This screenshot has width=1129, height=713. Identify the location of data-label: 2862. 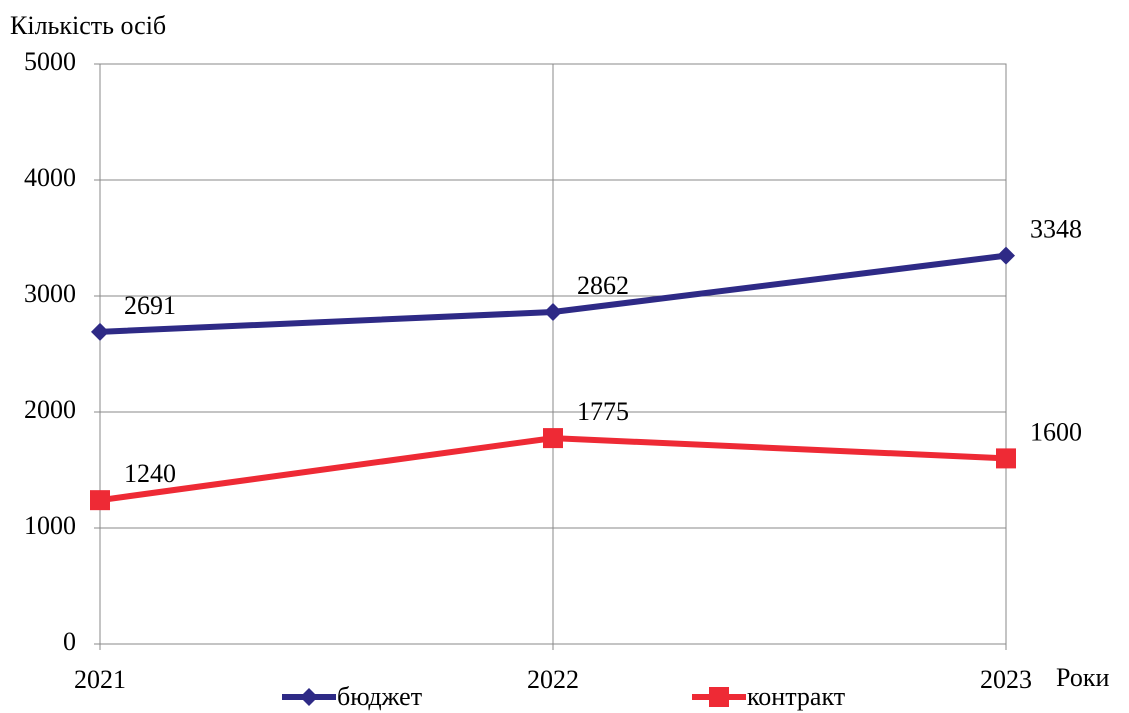
(603, 285).